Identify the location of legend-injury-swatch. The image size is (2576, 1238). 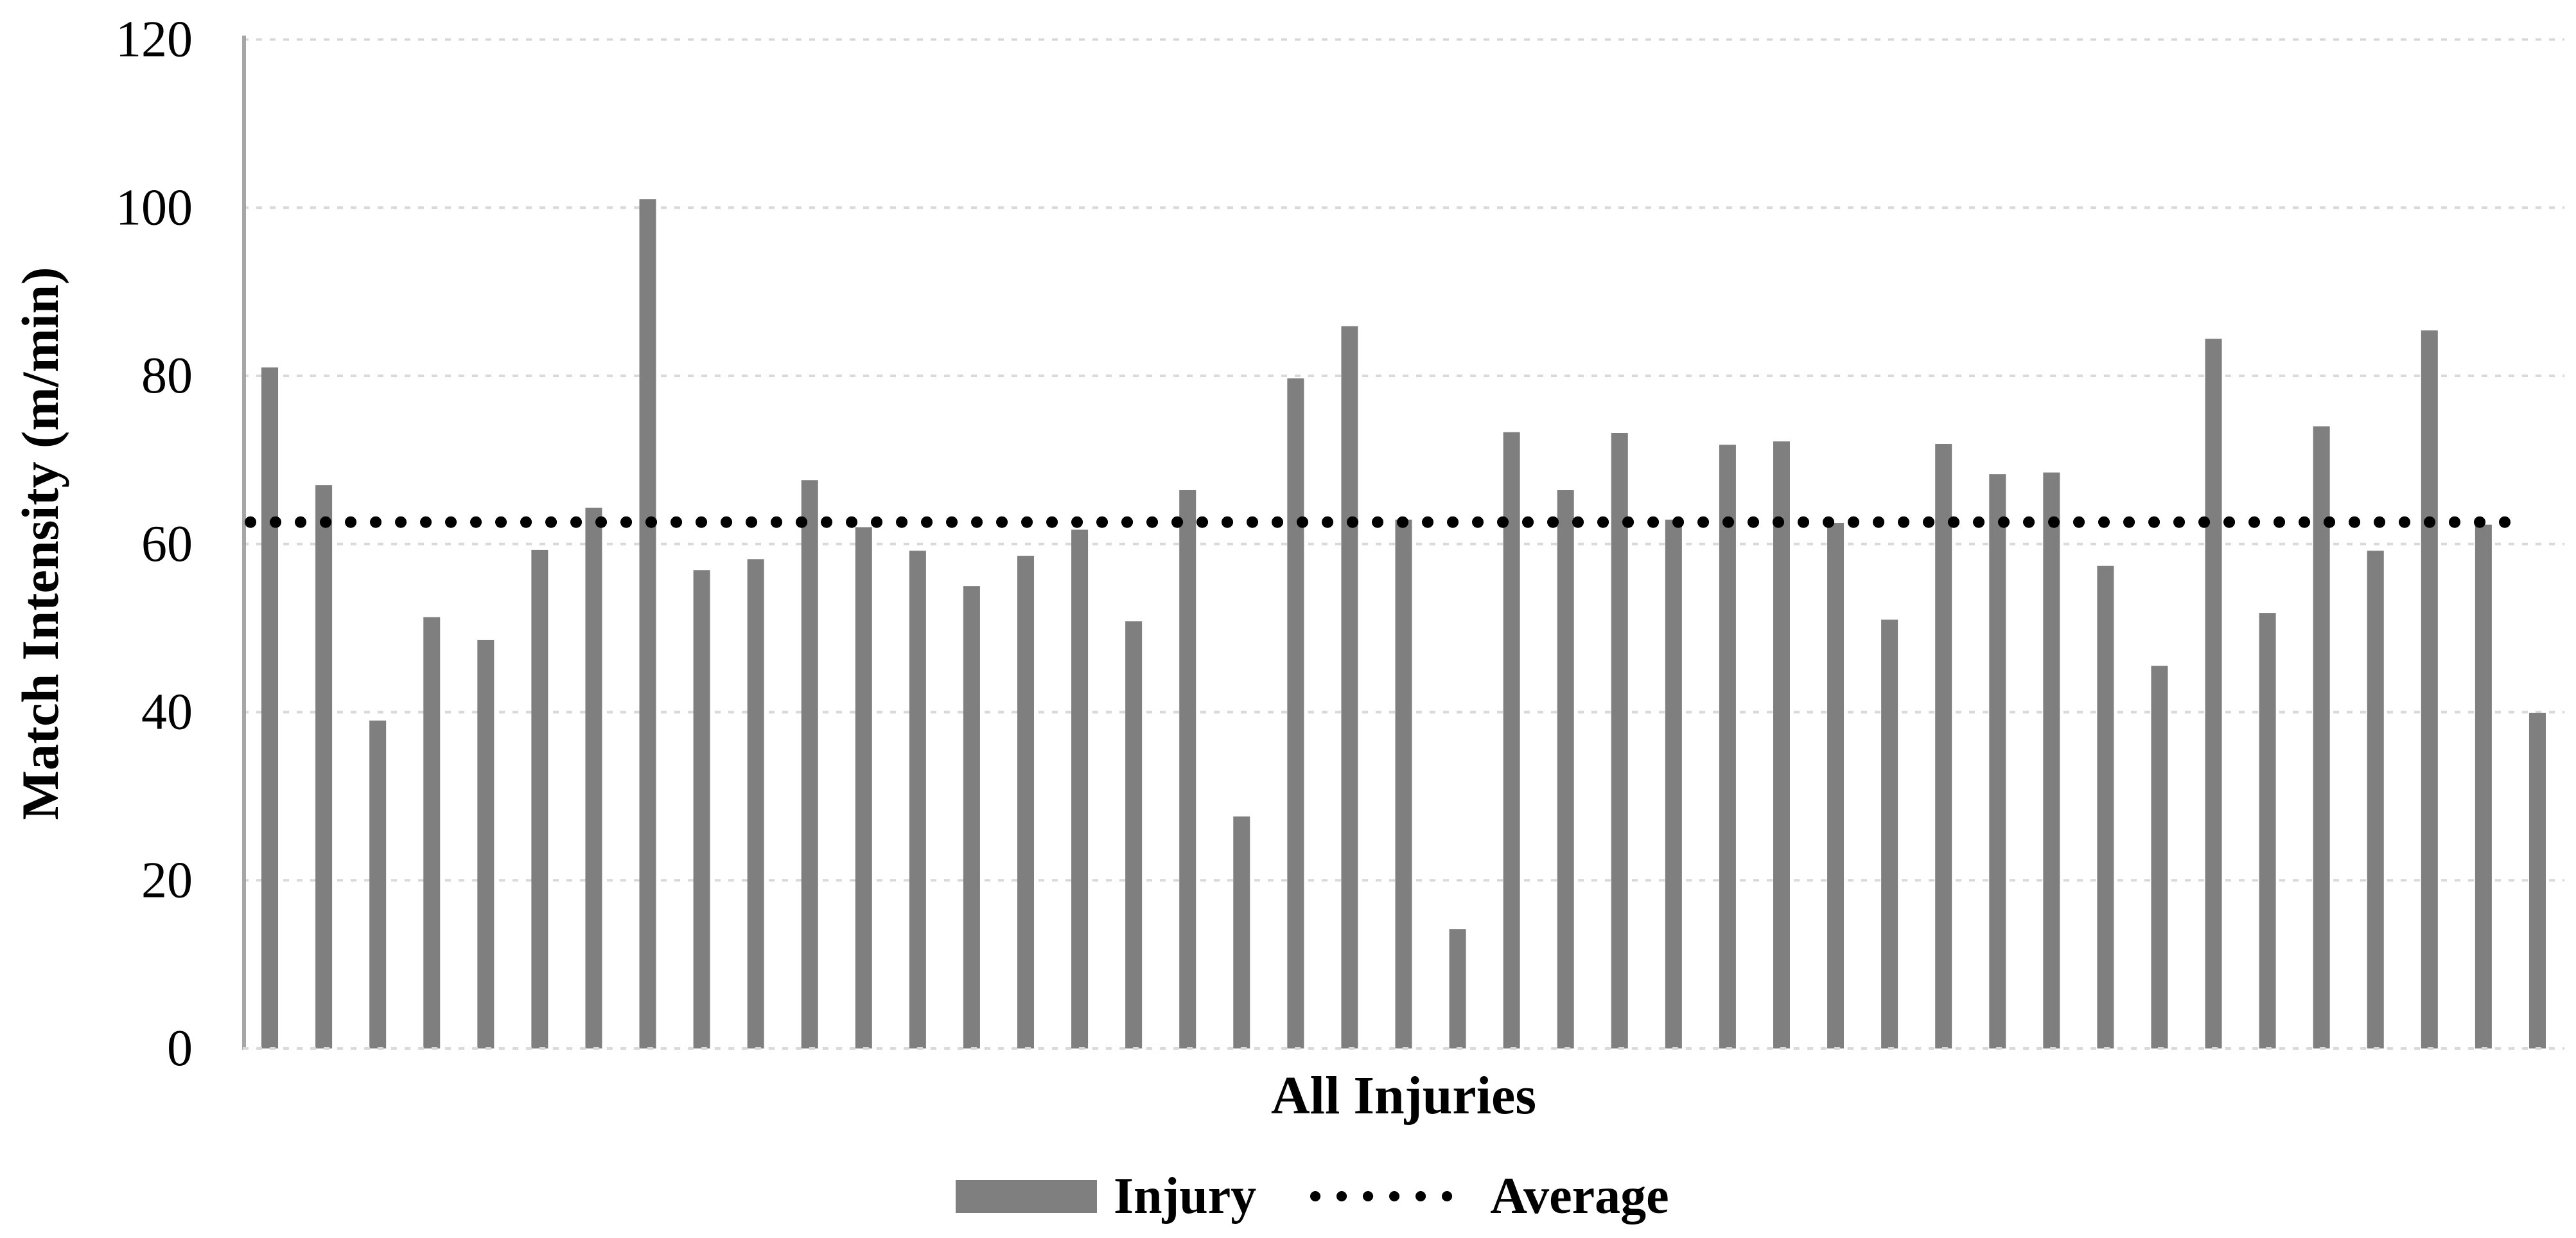
(1026, 1196).